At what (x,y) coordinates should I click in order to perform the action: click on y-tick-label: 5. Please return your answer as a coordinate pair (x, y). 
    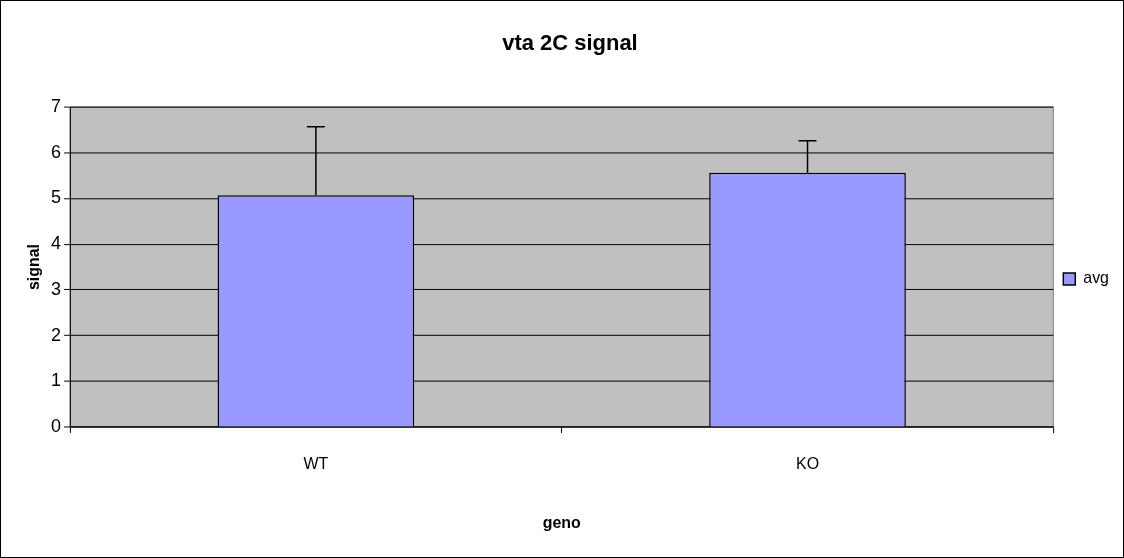
    Looking at the image, I should click on (56, 197).